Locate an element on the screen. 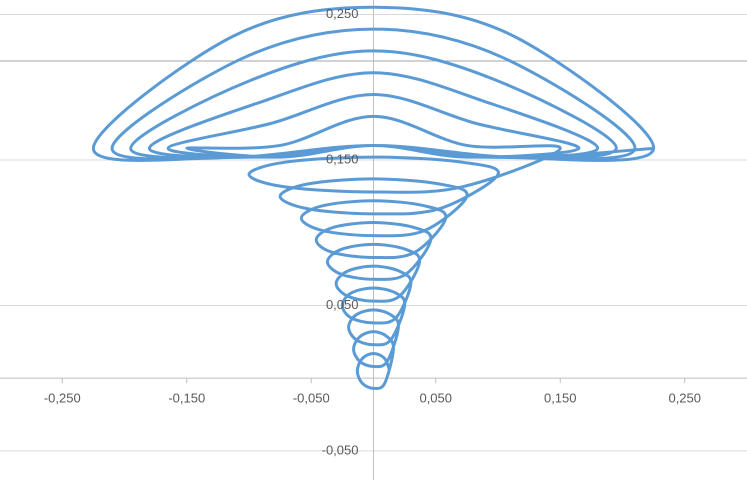 Image resolution: width=747 pixels, height=480 pixels. x-tick-label: -0,050 is located at coordinates (311, 398).